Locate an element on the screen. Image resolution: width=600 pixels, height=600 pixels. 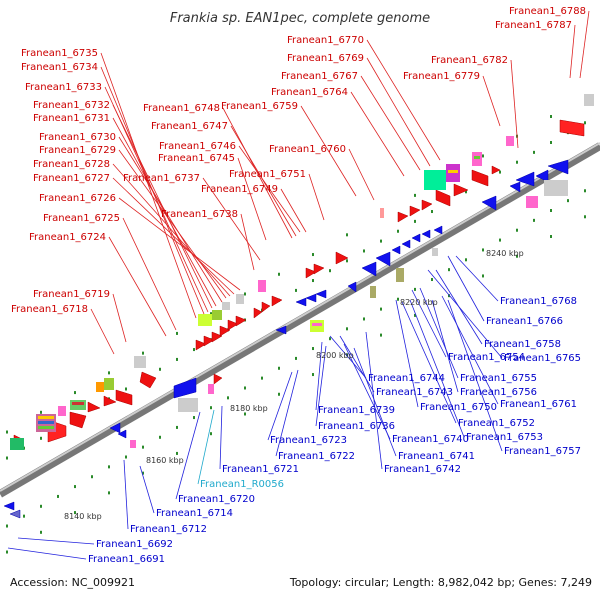
gene-label: Franean1_R0056 is located at coordinates (242, 484).